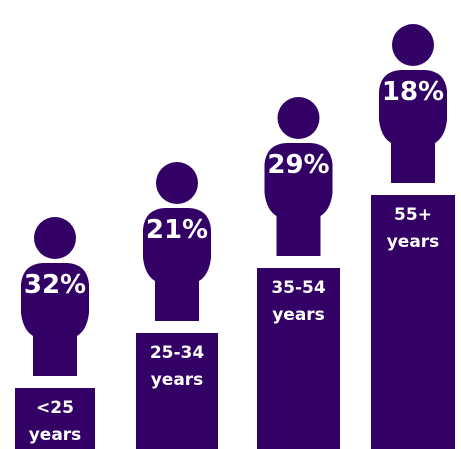 The height and width of the screenshot is (449, 461). Describe the element at coordinates (413, 92) in the screenshot. I see `value-label-3: 18%` at that location.